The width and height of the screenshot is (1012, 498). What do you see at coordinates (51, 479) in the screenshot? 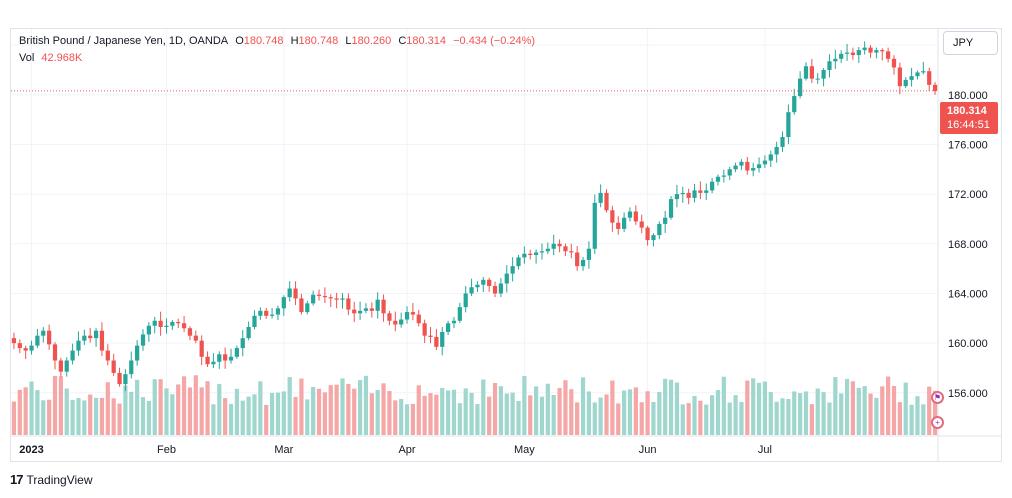
I see `tradingview-logo: 17 TradingView` at bounding box center [51, 479].